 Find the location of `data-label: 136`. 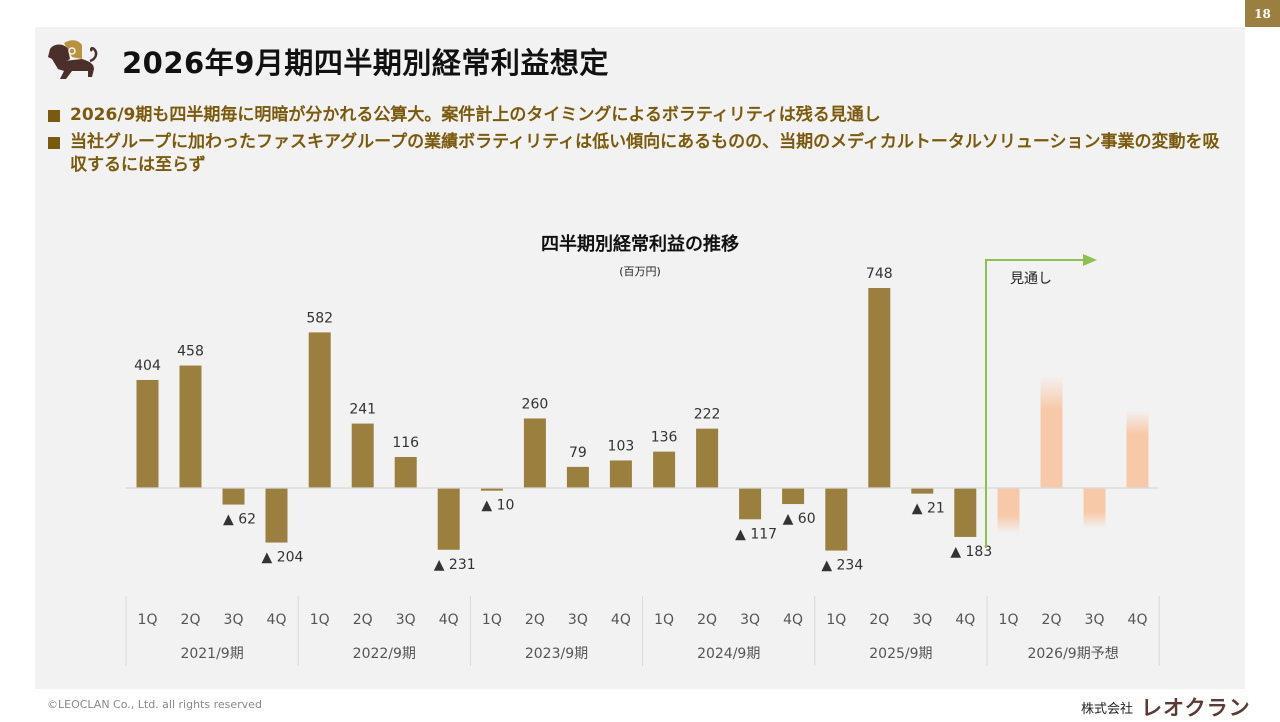

data-label: 136 is located at coordinates (664, 438).